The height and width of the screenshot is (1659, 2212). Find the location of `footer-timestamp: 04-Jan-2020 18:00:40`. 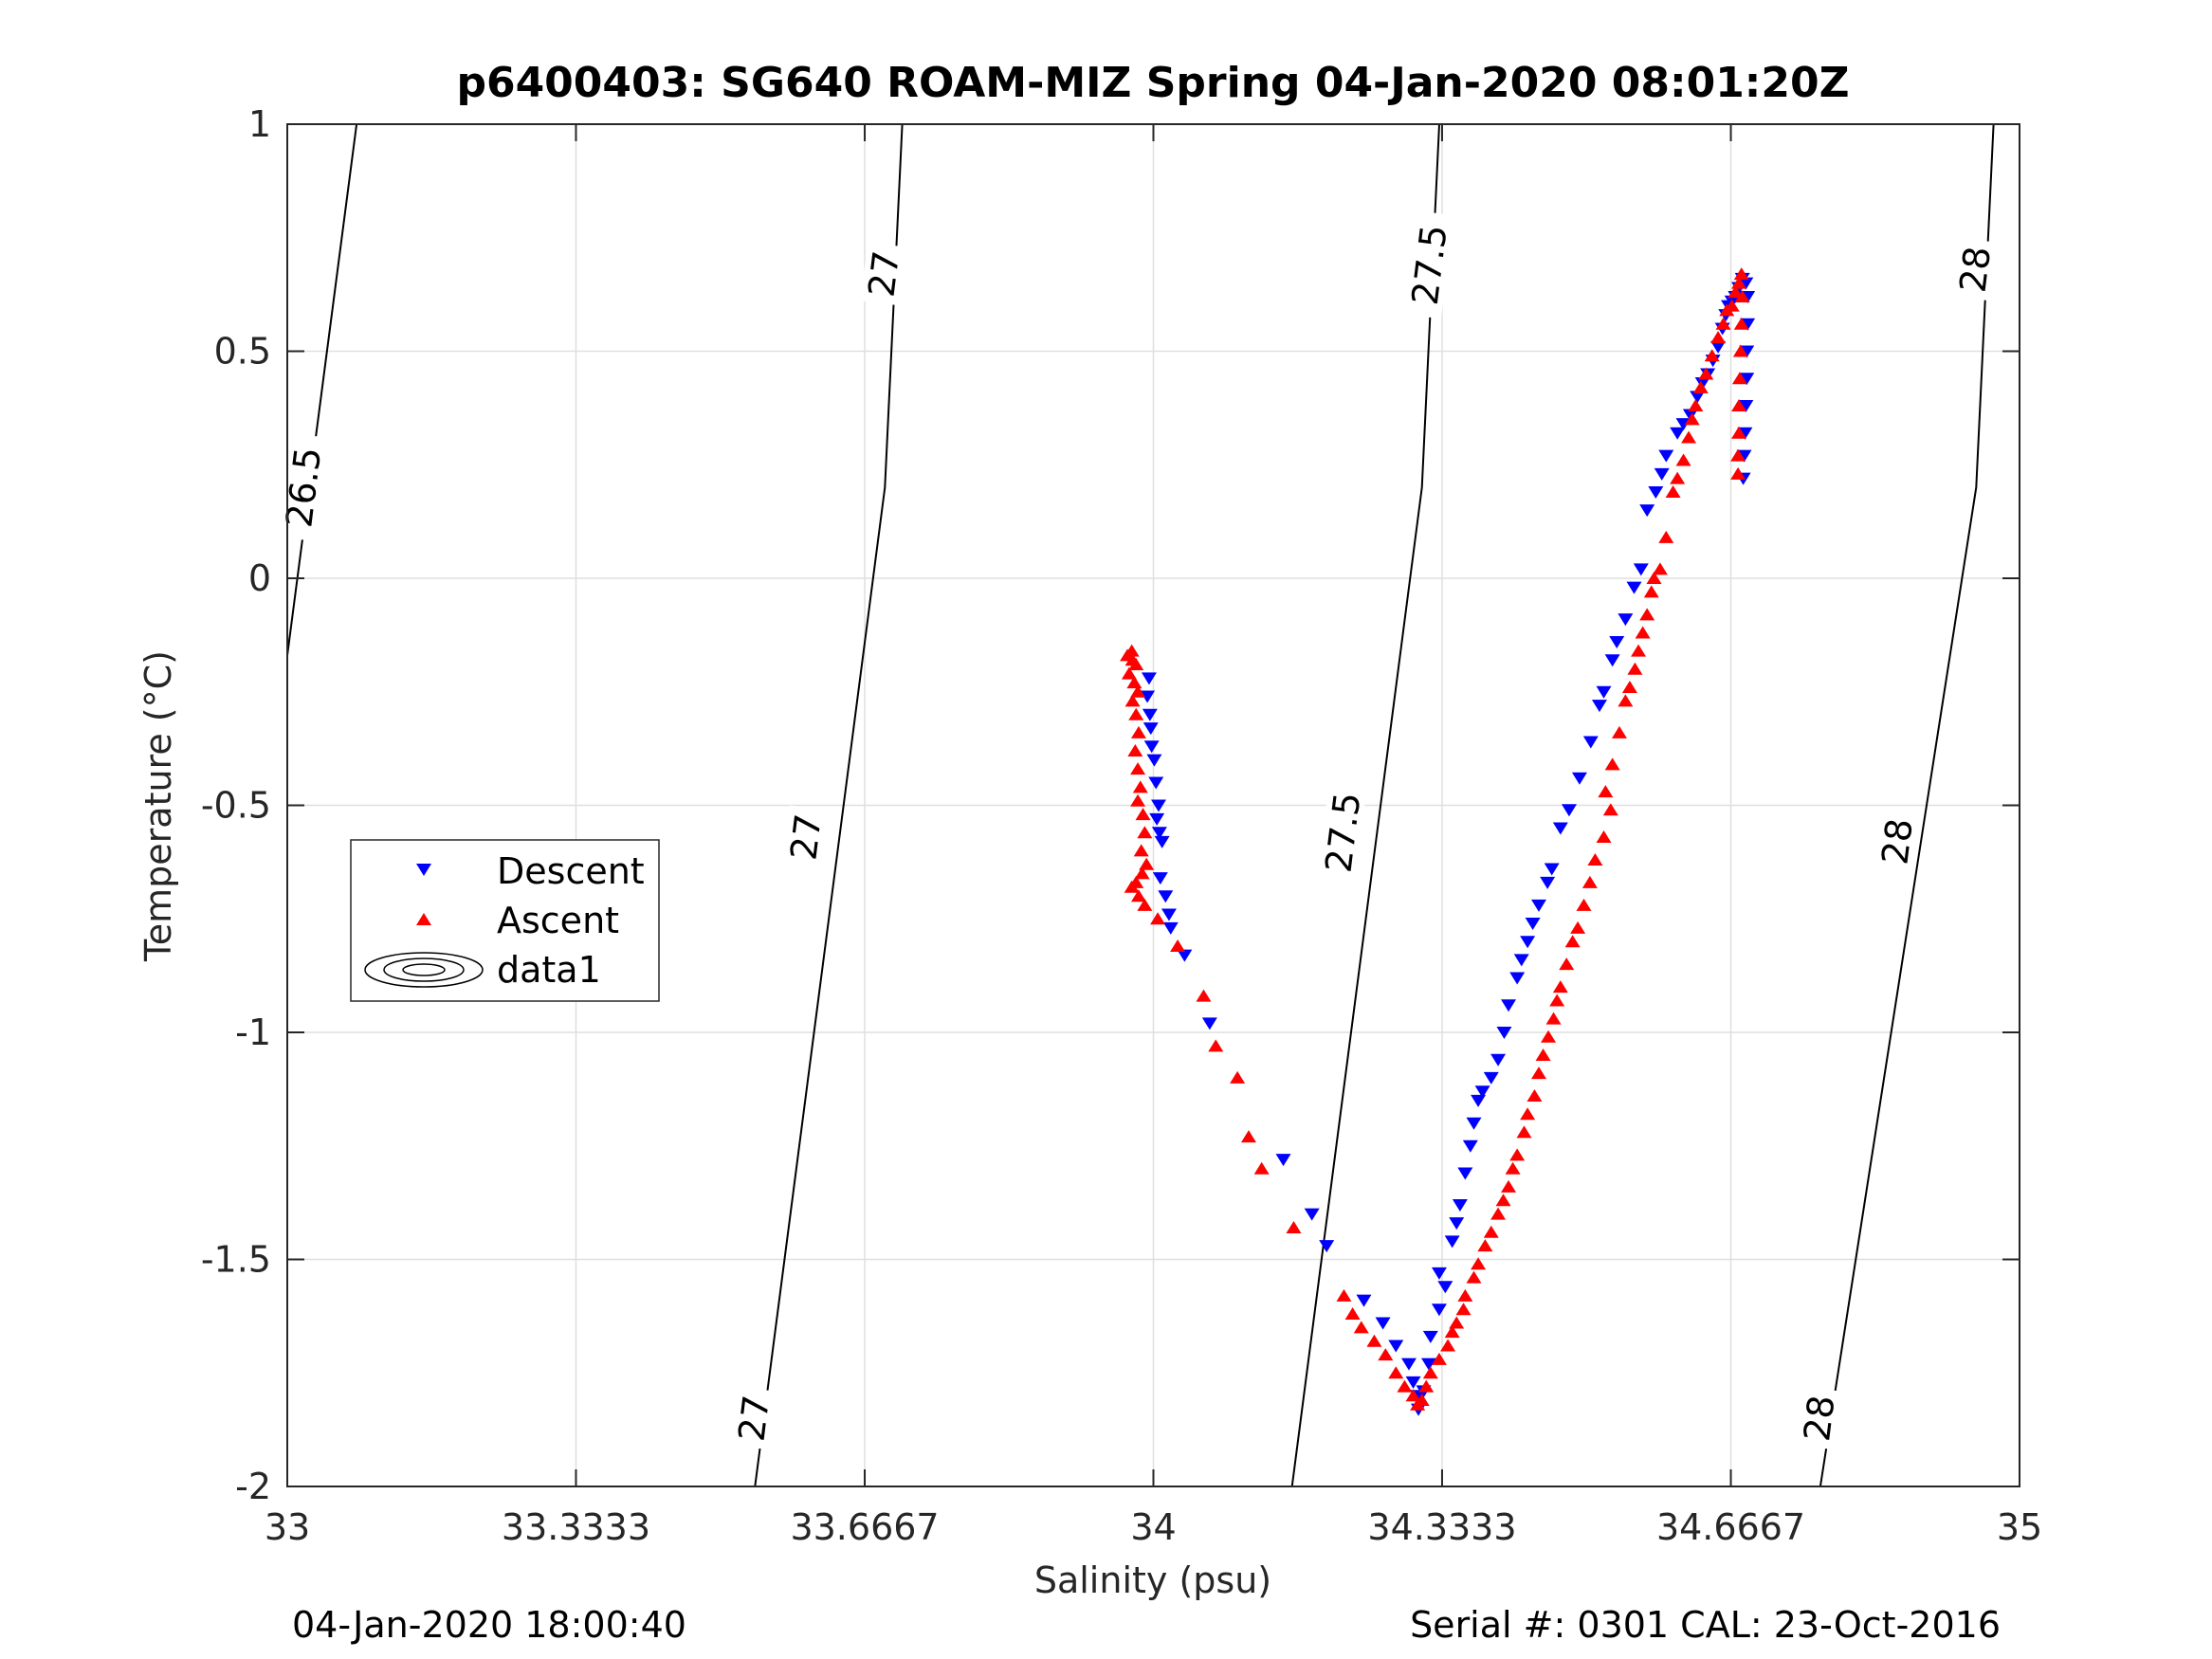

footer-timestamp: 04-Jan-2020 18:00:40 is located at coordinates (489, 1625).